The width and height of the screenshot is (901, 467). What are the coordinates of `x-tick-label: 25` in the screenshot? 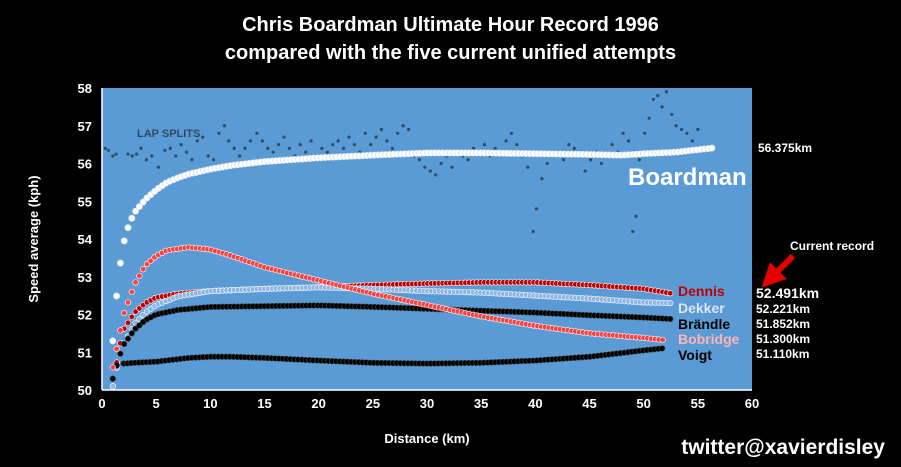 It's located at (373, 403).